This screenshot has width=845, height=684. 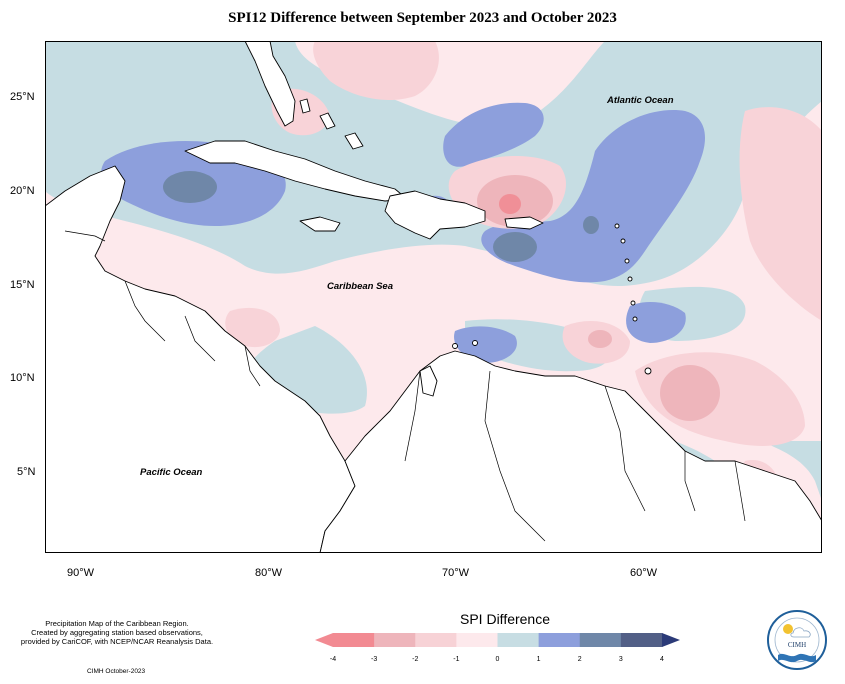 What do you see at coordinates (505, 619) in the screenshot?
I see `legend-title: SPI Difference` at bounding box center [505, 619].